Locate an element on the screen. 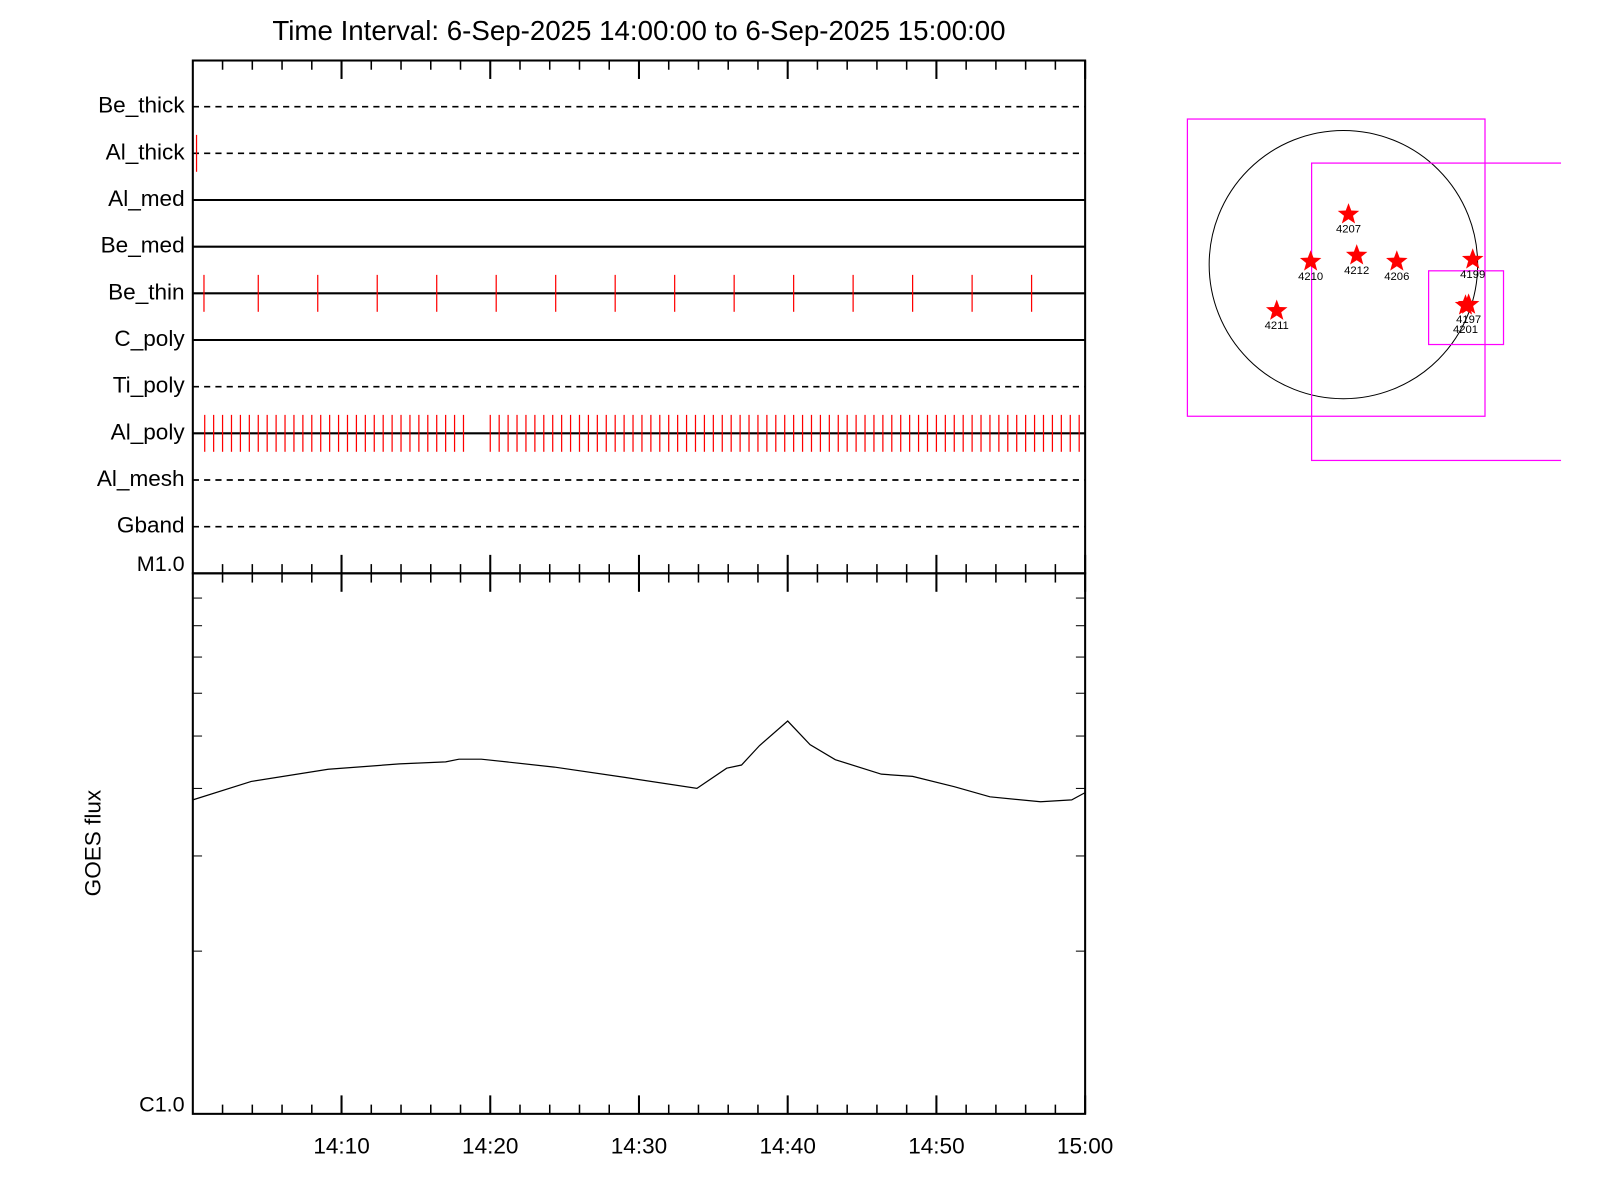 Image resolution: width=1600 pixels, height=1200 pixels. row-label: Ti_poly is located at coordinates (149, 385).